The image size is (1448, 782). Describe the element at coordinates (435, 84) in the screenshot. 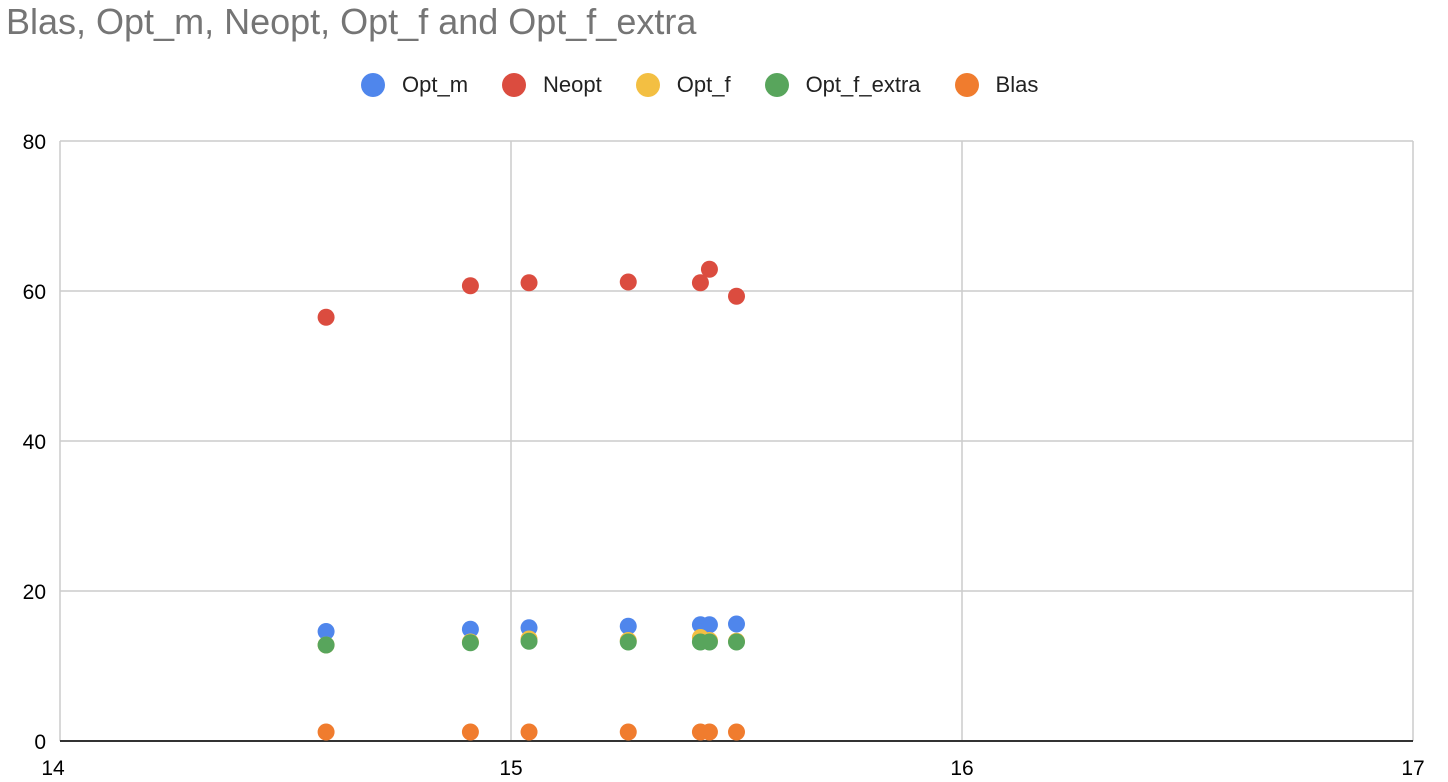

I see `legend-label-opt-m: Opt_m` at that location.